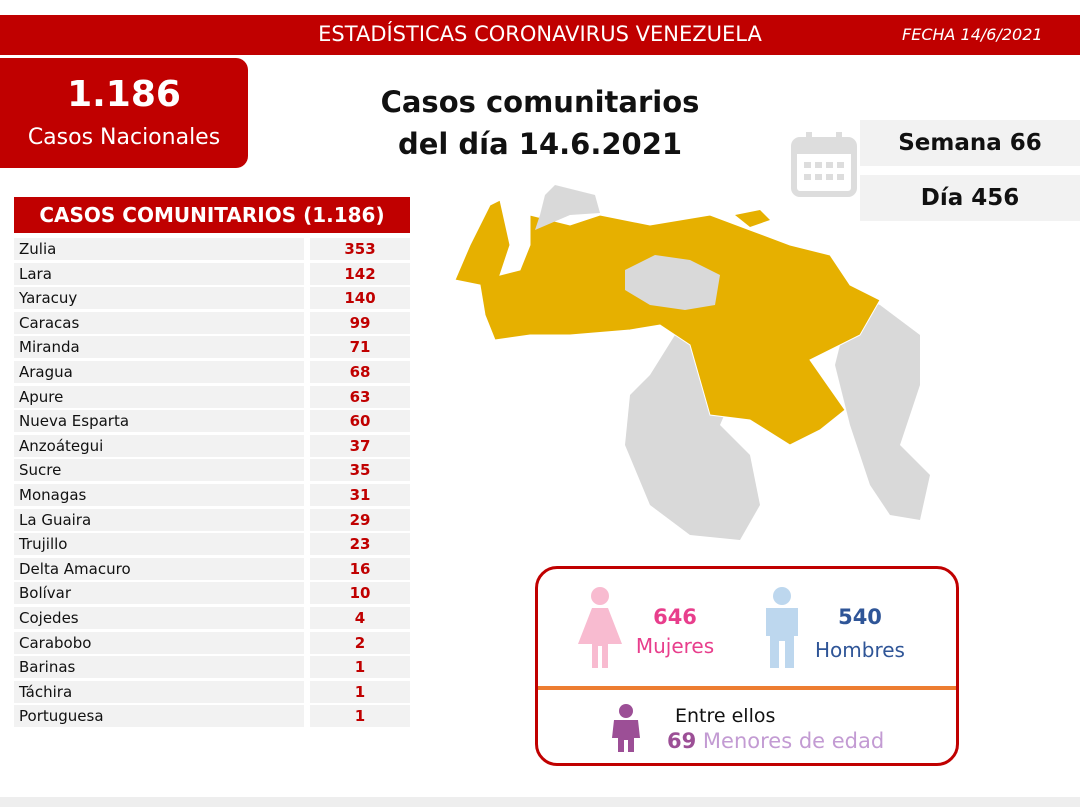 This screenshot has height=807, width=1080. I want to click on woman-icon, so click(600, 627).